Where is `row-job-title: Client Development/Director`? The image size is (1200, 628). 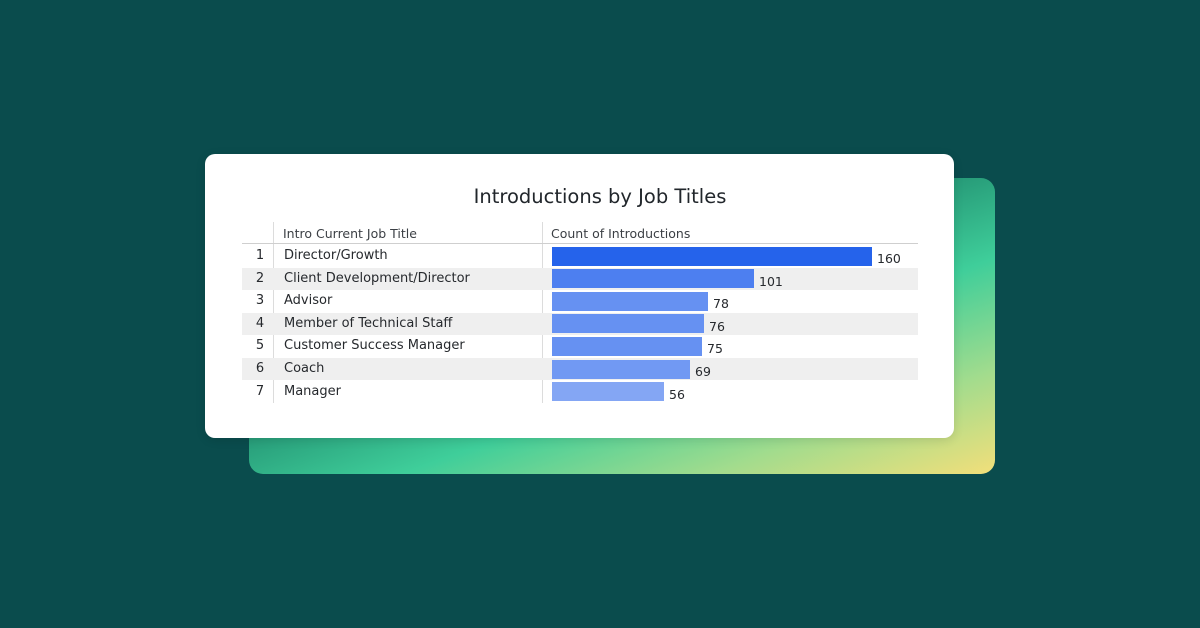 row-job-title: Client Development/Director is located at coordinates (377, 278).